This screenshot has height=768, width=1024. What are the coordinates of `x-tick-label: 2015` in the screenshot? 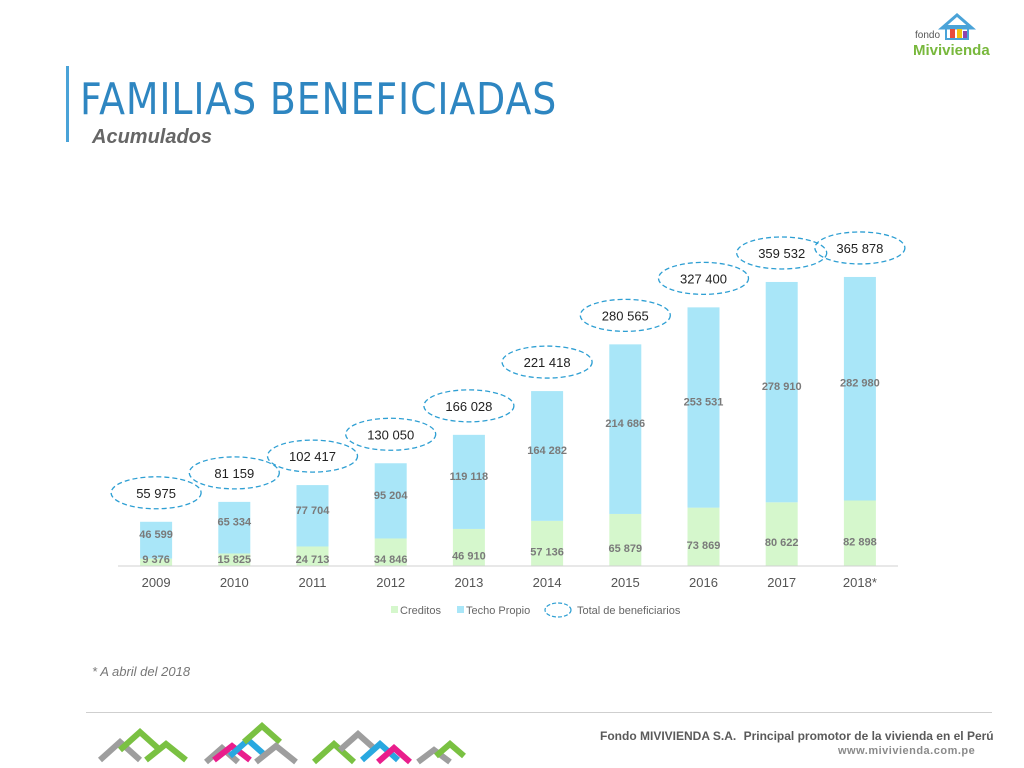 It's located at (625, 582).